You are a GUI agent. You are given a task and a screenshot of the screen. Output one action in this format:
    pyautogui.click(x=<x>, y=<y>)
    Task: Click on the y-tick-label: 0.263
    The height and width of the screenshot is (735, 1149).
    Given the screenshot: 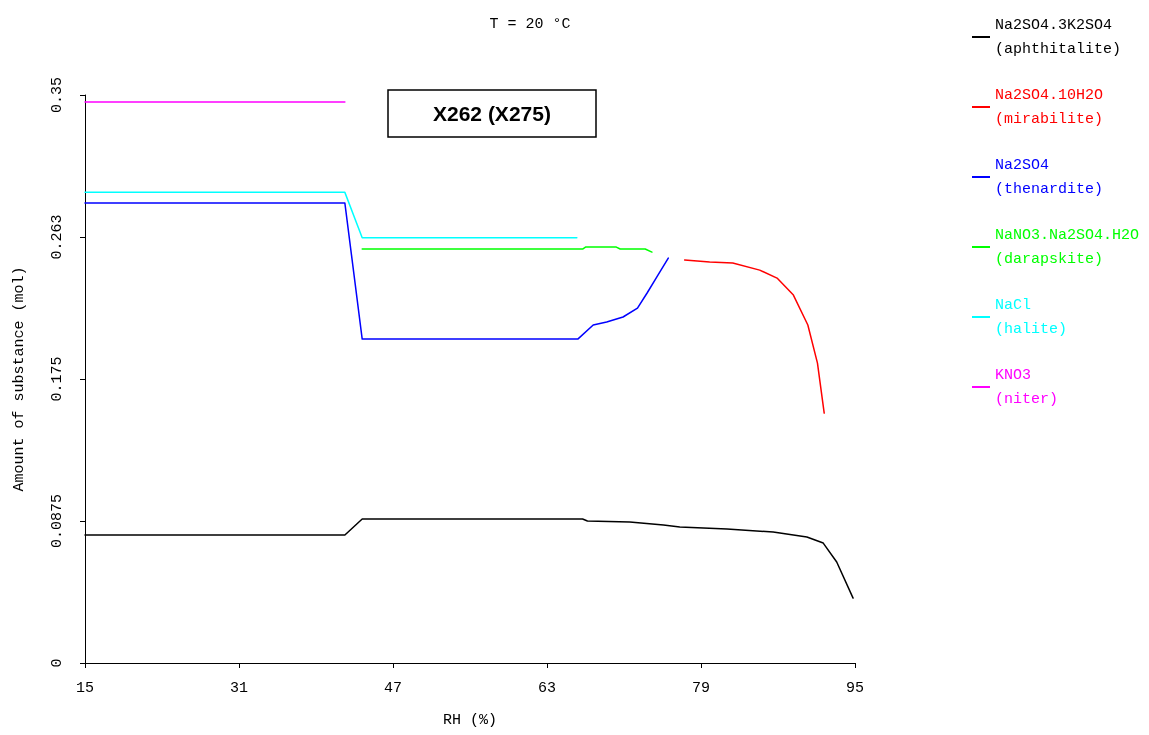 What is the action you would take?
    pyautogui.click(x=57, y=237)
    